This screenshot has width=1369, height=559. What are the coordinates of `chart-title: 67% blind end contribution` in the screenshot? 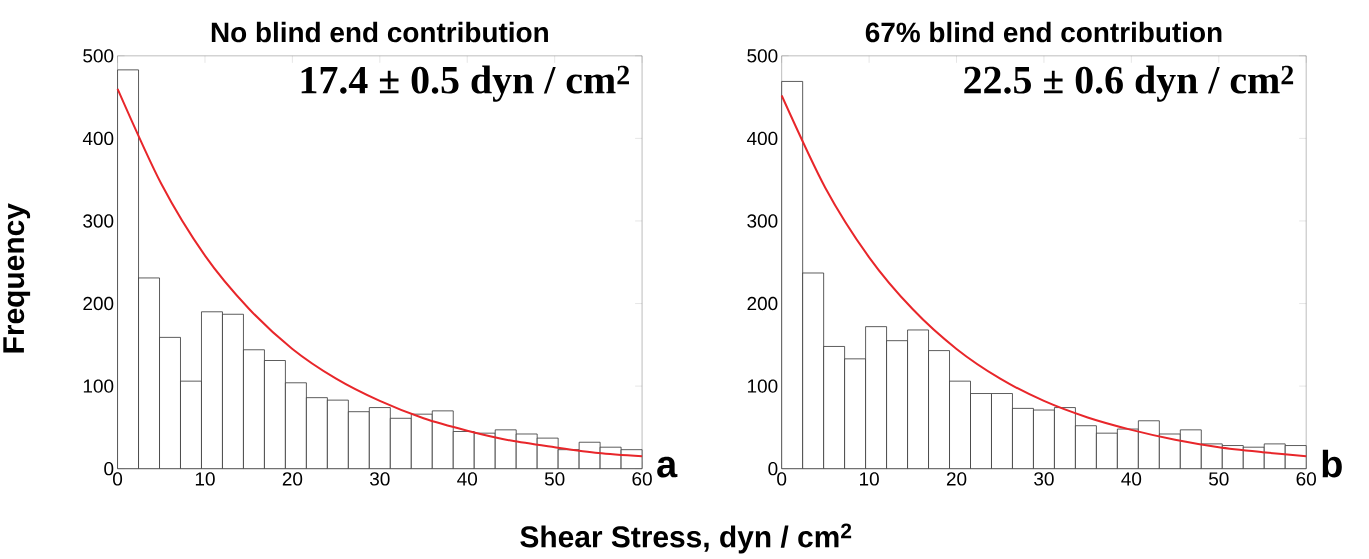 It's located at (1043, 32).